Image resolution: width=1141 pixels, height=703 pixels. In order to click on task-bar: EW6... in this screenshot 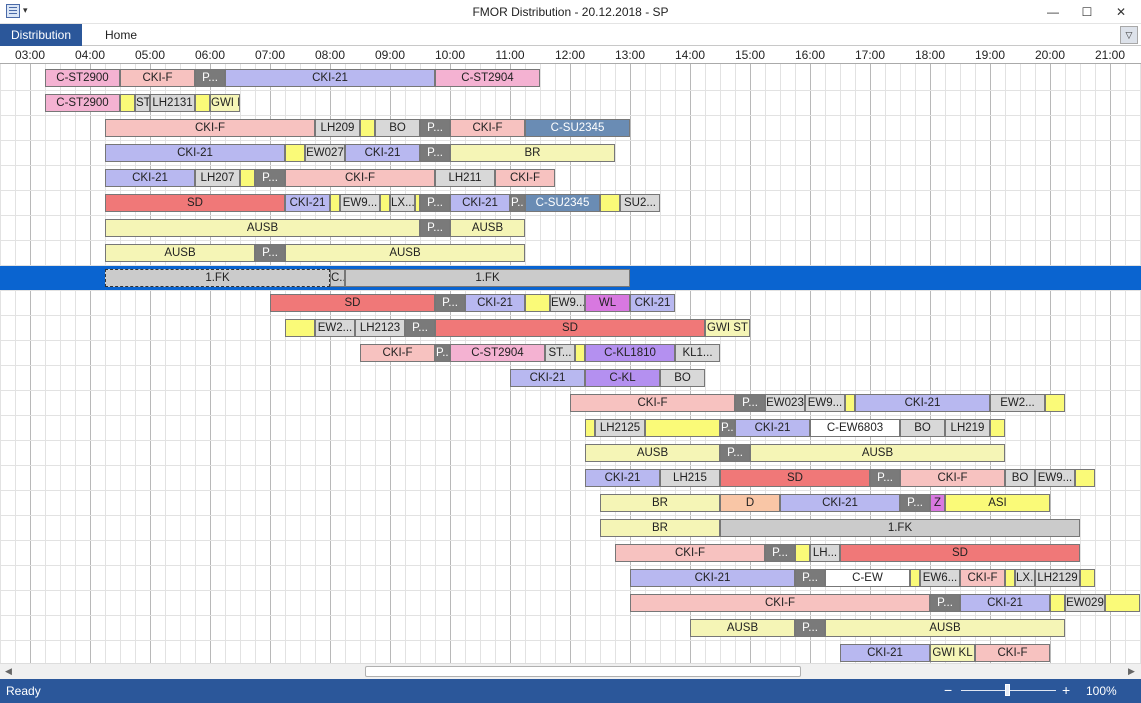, I will do `click(940, 578)`.